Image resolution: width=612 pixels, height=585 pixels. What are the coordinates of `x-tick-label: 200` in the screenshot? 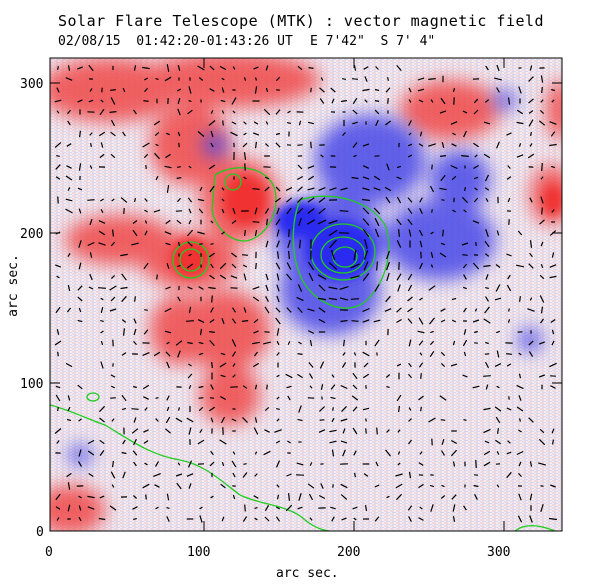 It's located at (348, 552).